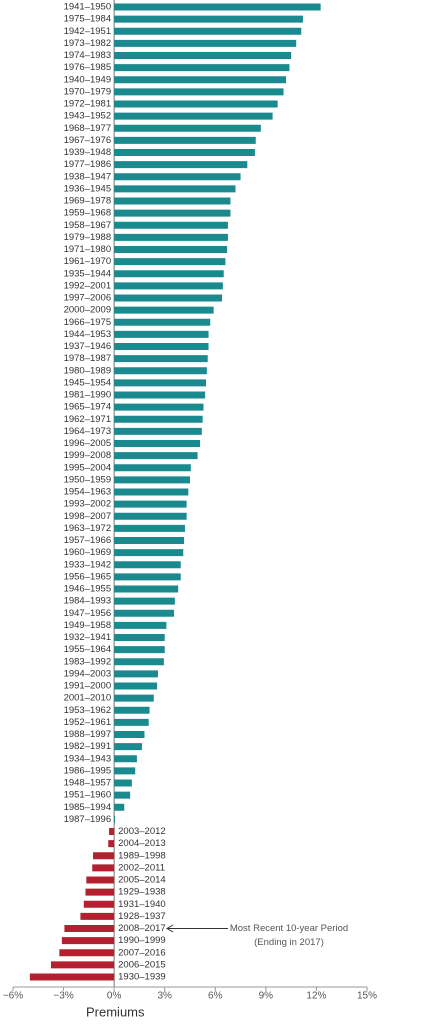 The image size is (426, 1024). Describe the element at coordinates (88, 492) in the screenshot. I see `category-label: 1954–1963` at that location.